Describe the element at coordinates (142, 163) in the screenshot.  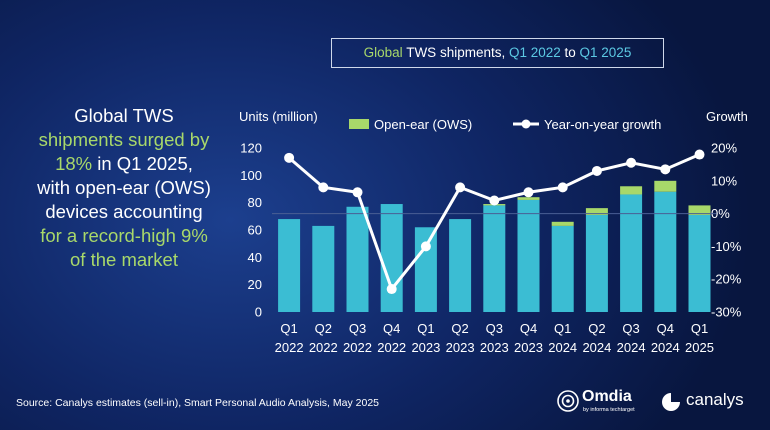
I see `headline-line-3-rest: in Q1 2025,` at that location.